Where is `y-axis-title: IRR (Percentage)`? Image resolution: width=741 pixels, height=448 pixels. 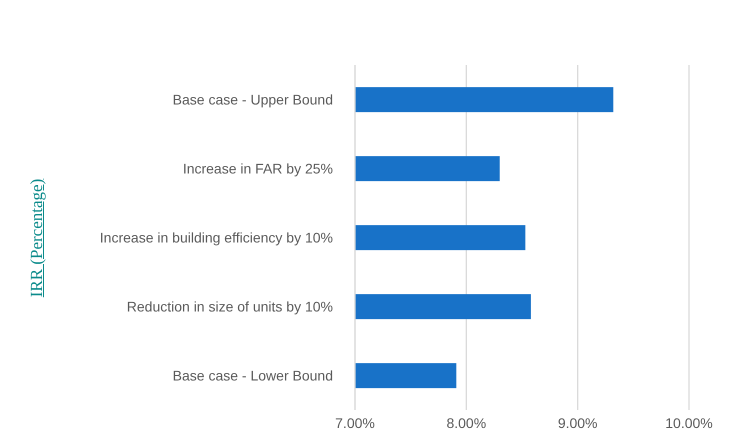 y-axis-title: IRR (Percentage) is located at coordinates (37, 238).